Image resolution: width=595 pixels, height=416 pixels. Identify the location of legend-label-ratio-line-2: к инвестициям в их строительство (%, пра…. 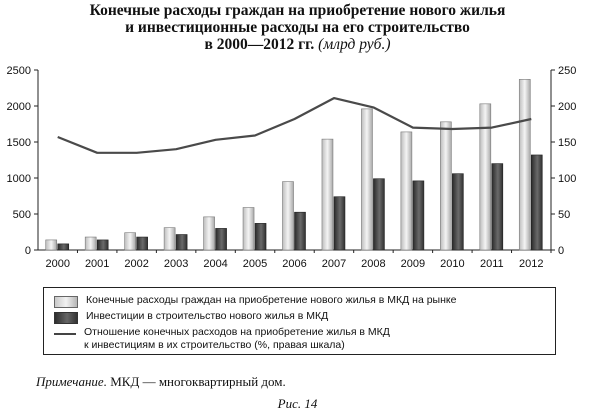
(214, 345).